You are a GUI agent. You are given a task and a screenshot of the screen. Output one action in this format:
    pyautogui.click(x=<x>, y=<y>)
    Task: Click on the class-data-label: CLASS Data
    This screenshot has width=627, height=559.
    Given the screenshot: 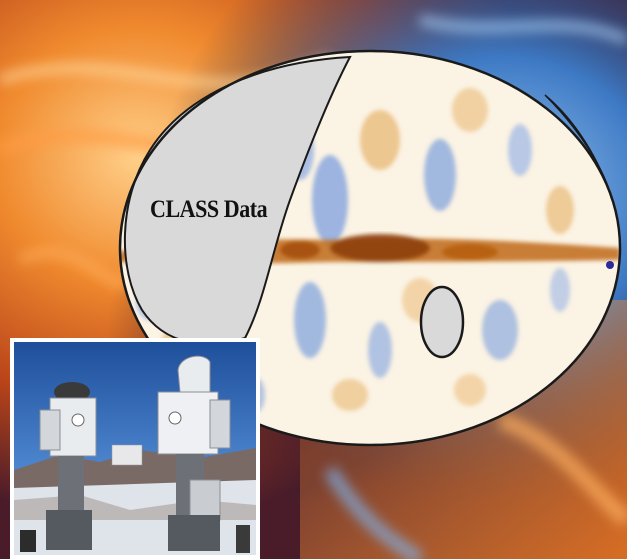 What is the action you would take?
    pyautogui.click(x=209, y=209)
    